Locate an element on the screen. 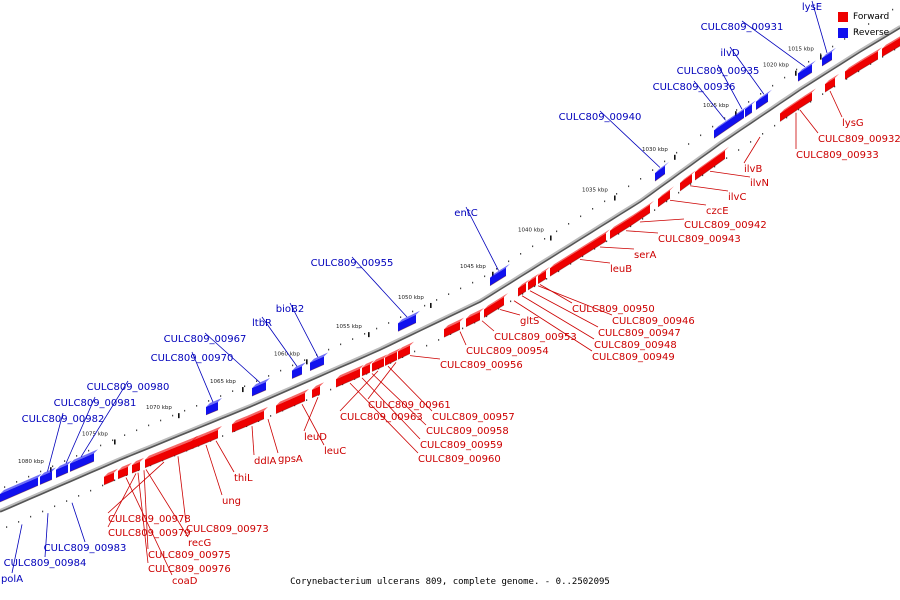  tick-label: 1025 kbp is located at coordinates (716, 106).